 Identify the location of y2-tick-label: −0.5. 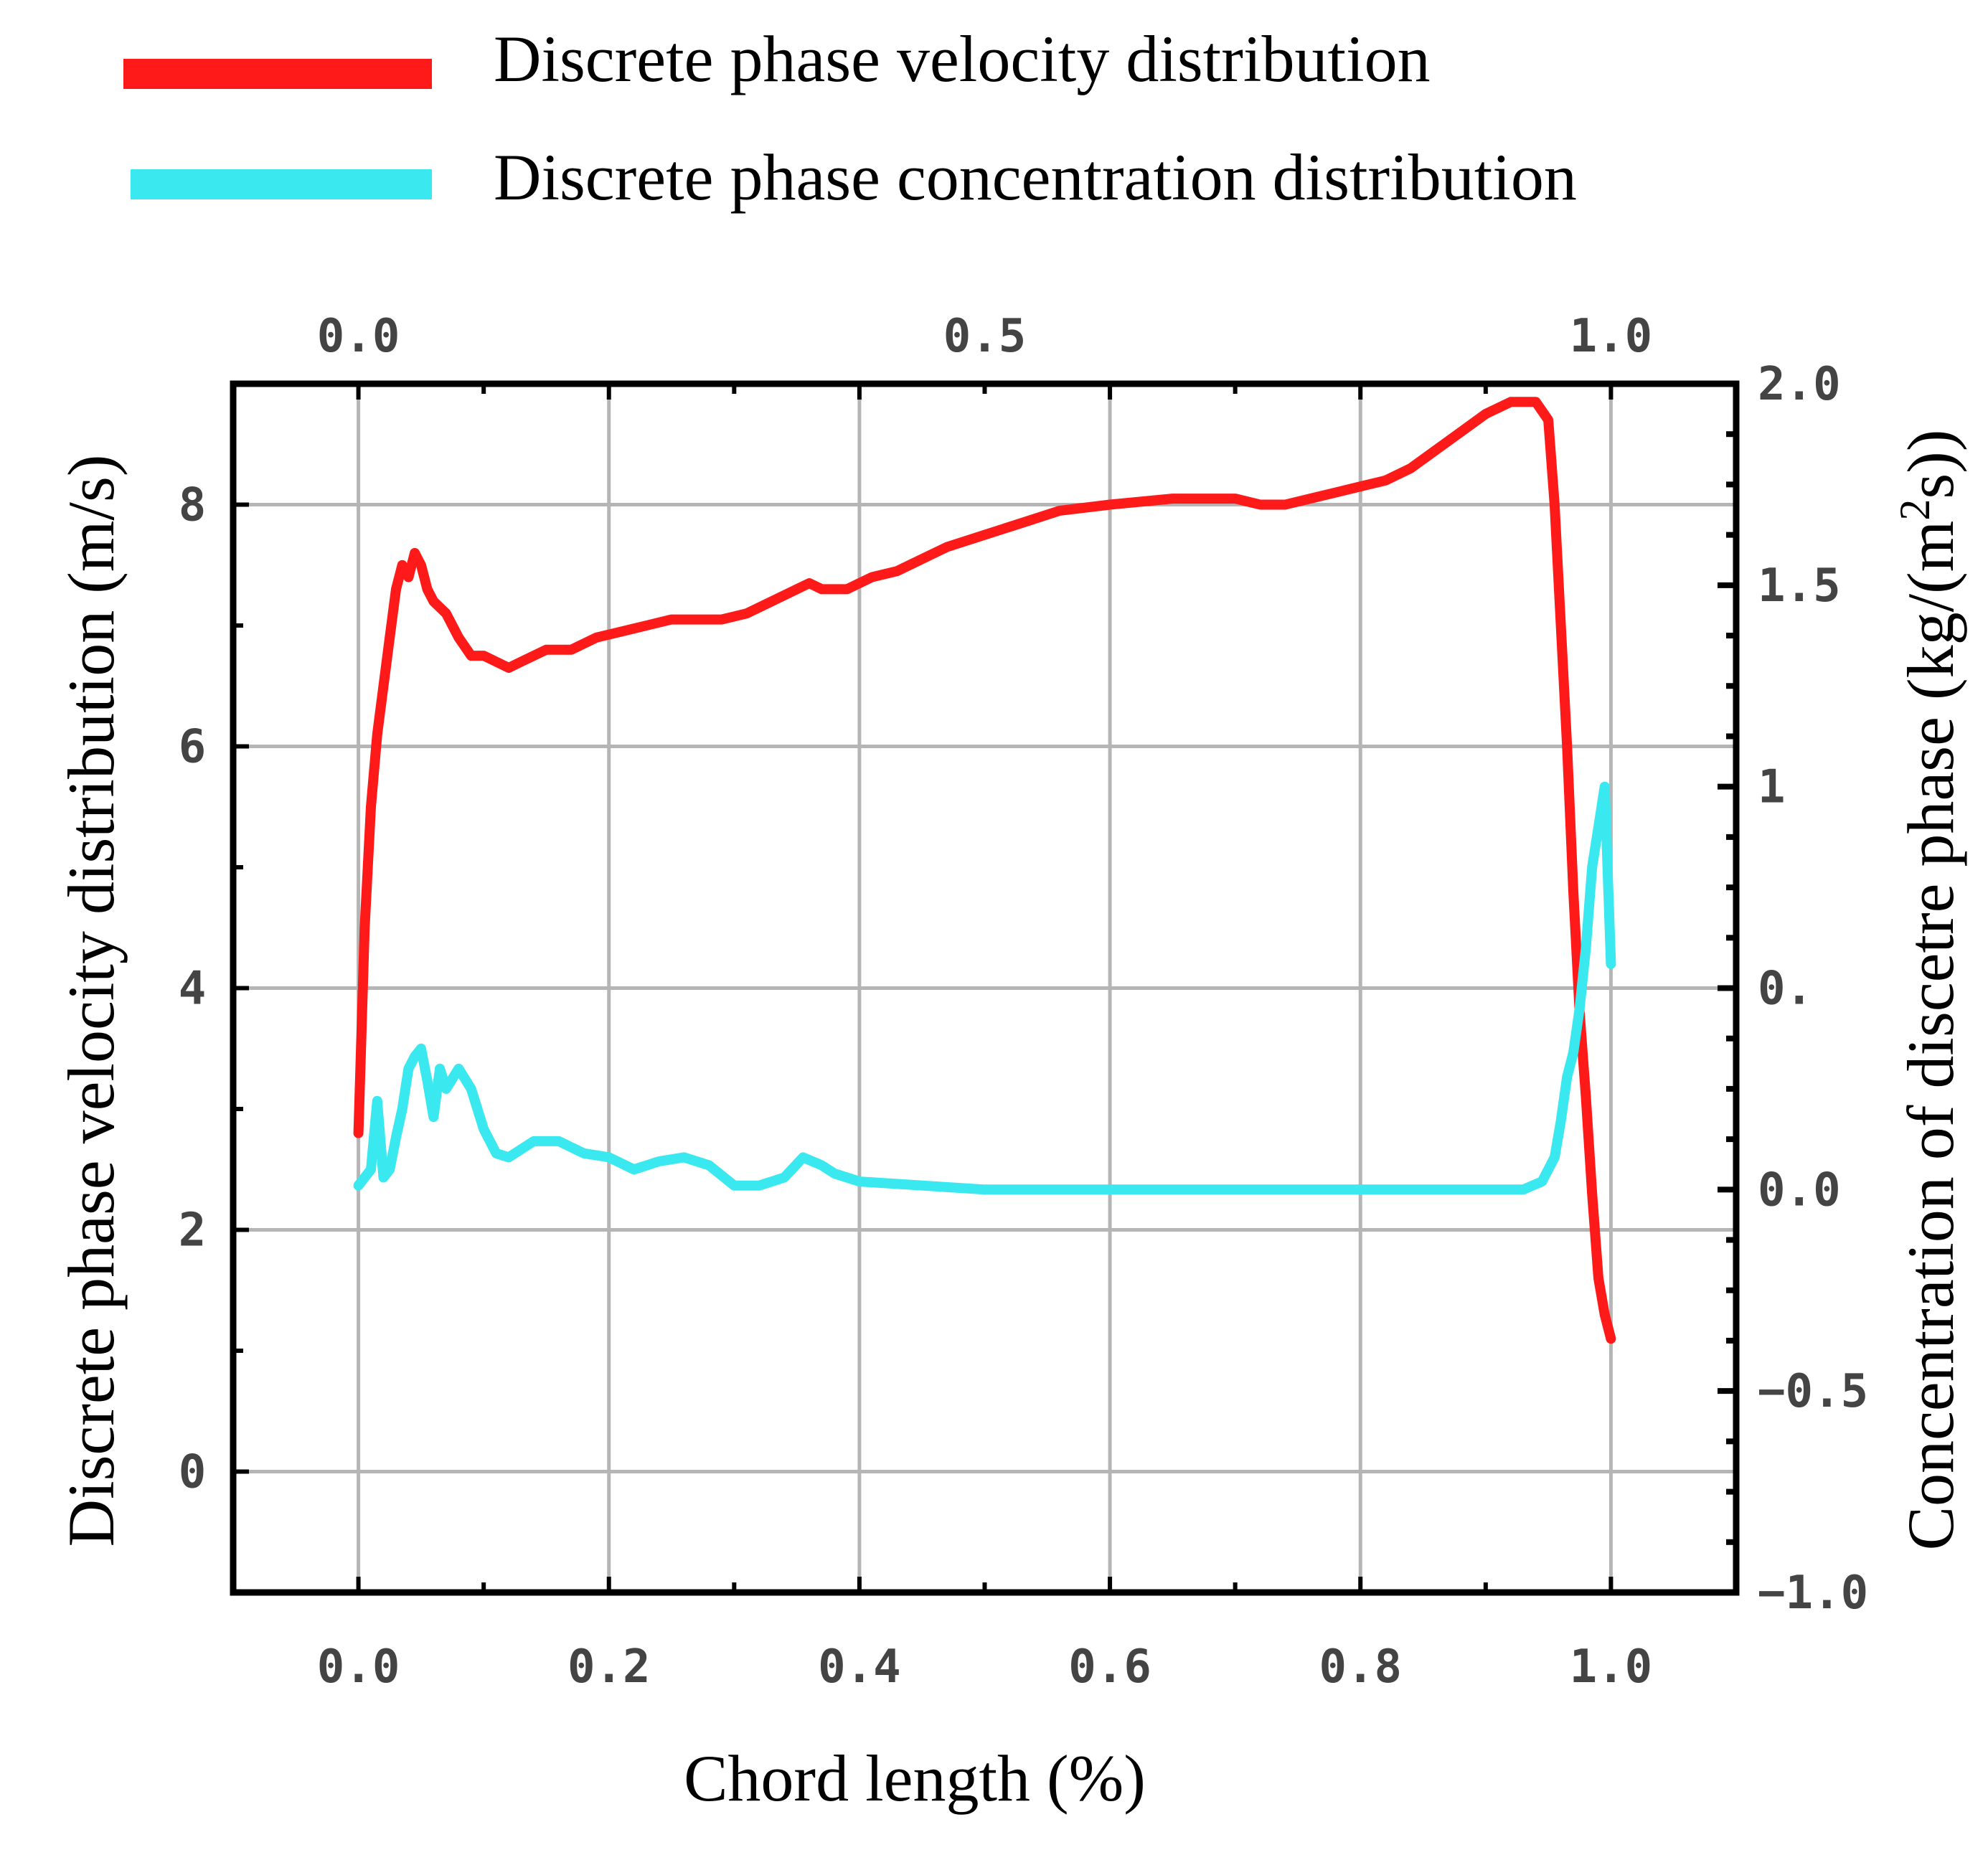
(1813, 1391).